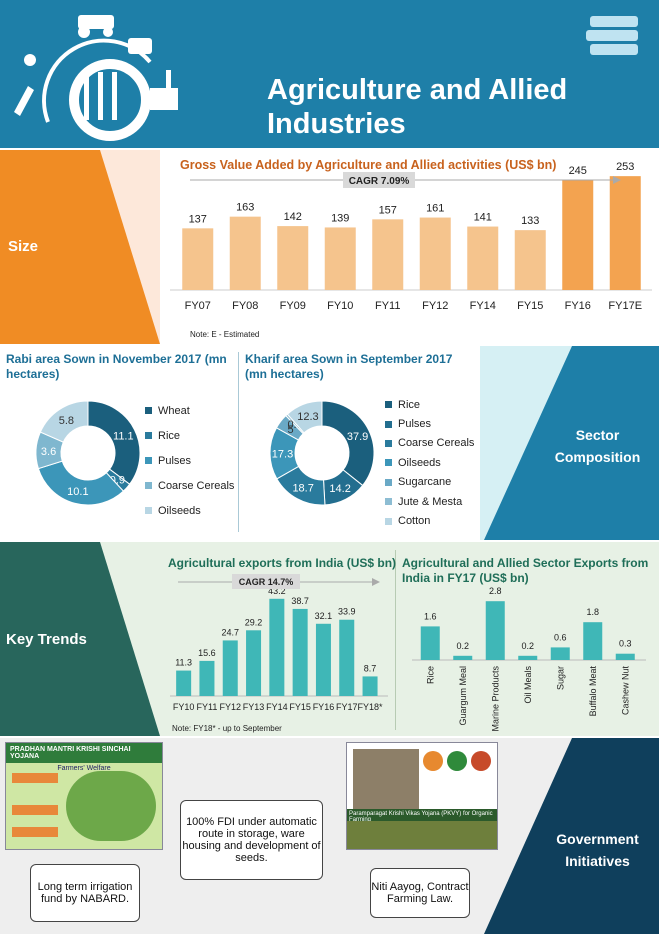 The height and width of the screenshot is (934, 659). What do you see at coordinates (324, 616) in the screenshot?
I see `export-value-label: 32.1` at bounding box center [324, 616].